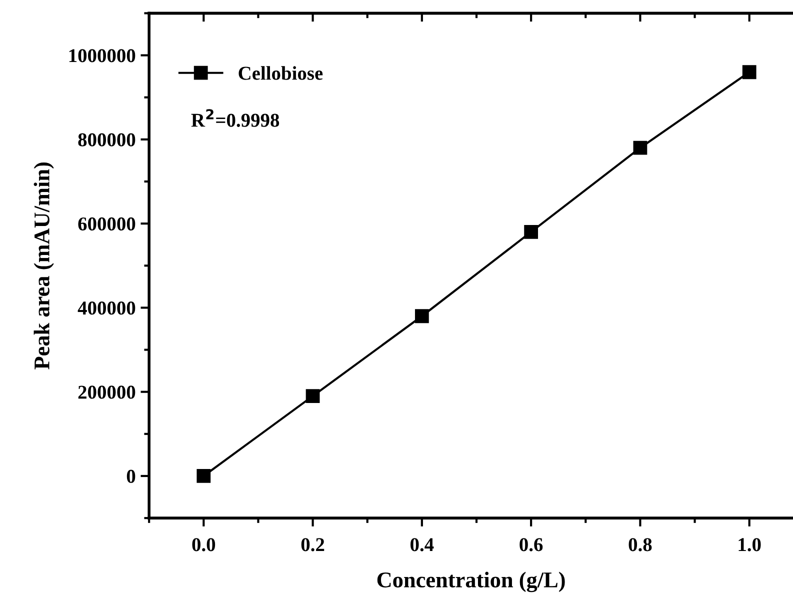 Image resolution: width=793 pixels, height=601 pixels. Describe the element at coordinates (422, 545) in the screenshot. I see `x-tick-label: 0.4` at that location.